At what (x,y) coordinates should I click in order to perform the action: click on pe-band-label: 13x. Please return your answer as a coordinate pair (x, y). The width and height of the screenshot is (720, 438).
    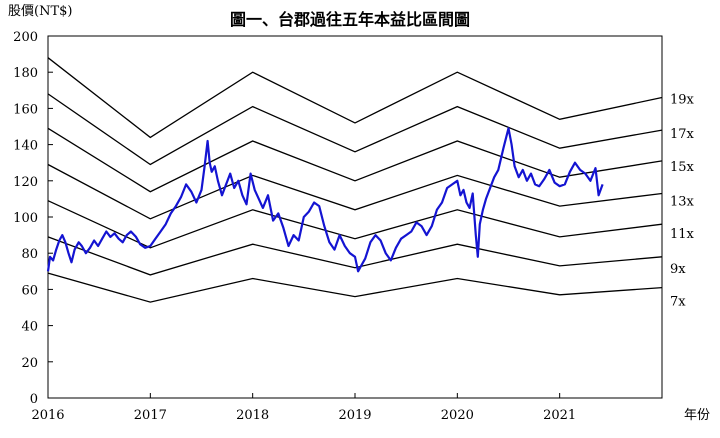
    Looking at the image, I should click on (682, 202).